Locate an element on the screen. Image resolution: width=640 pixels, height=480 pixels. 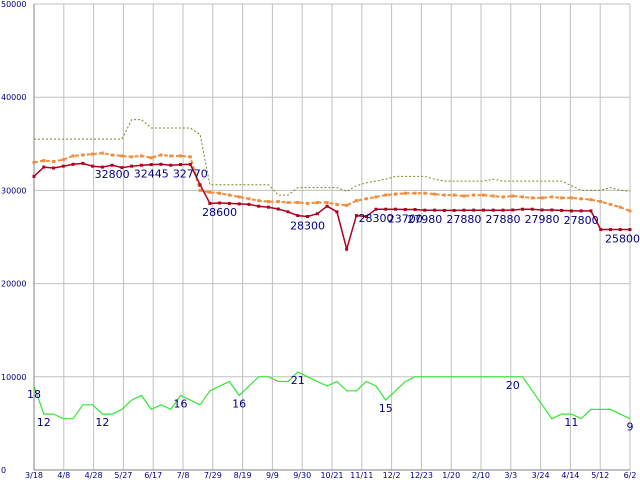
x-tick-label: 7/29 is located at coordinates (213, 475).